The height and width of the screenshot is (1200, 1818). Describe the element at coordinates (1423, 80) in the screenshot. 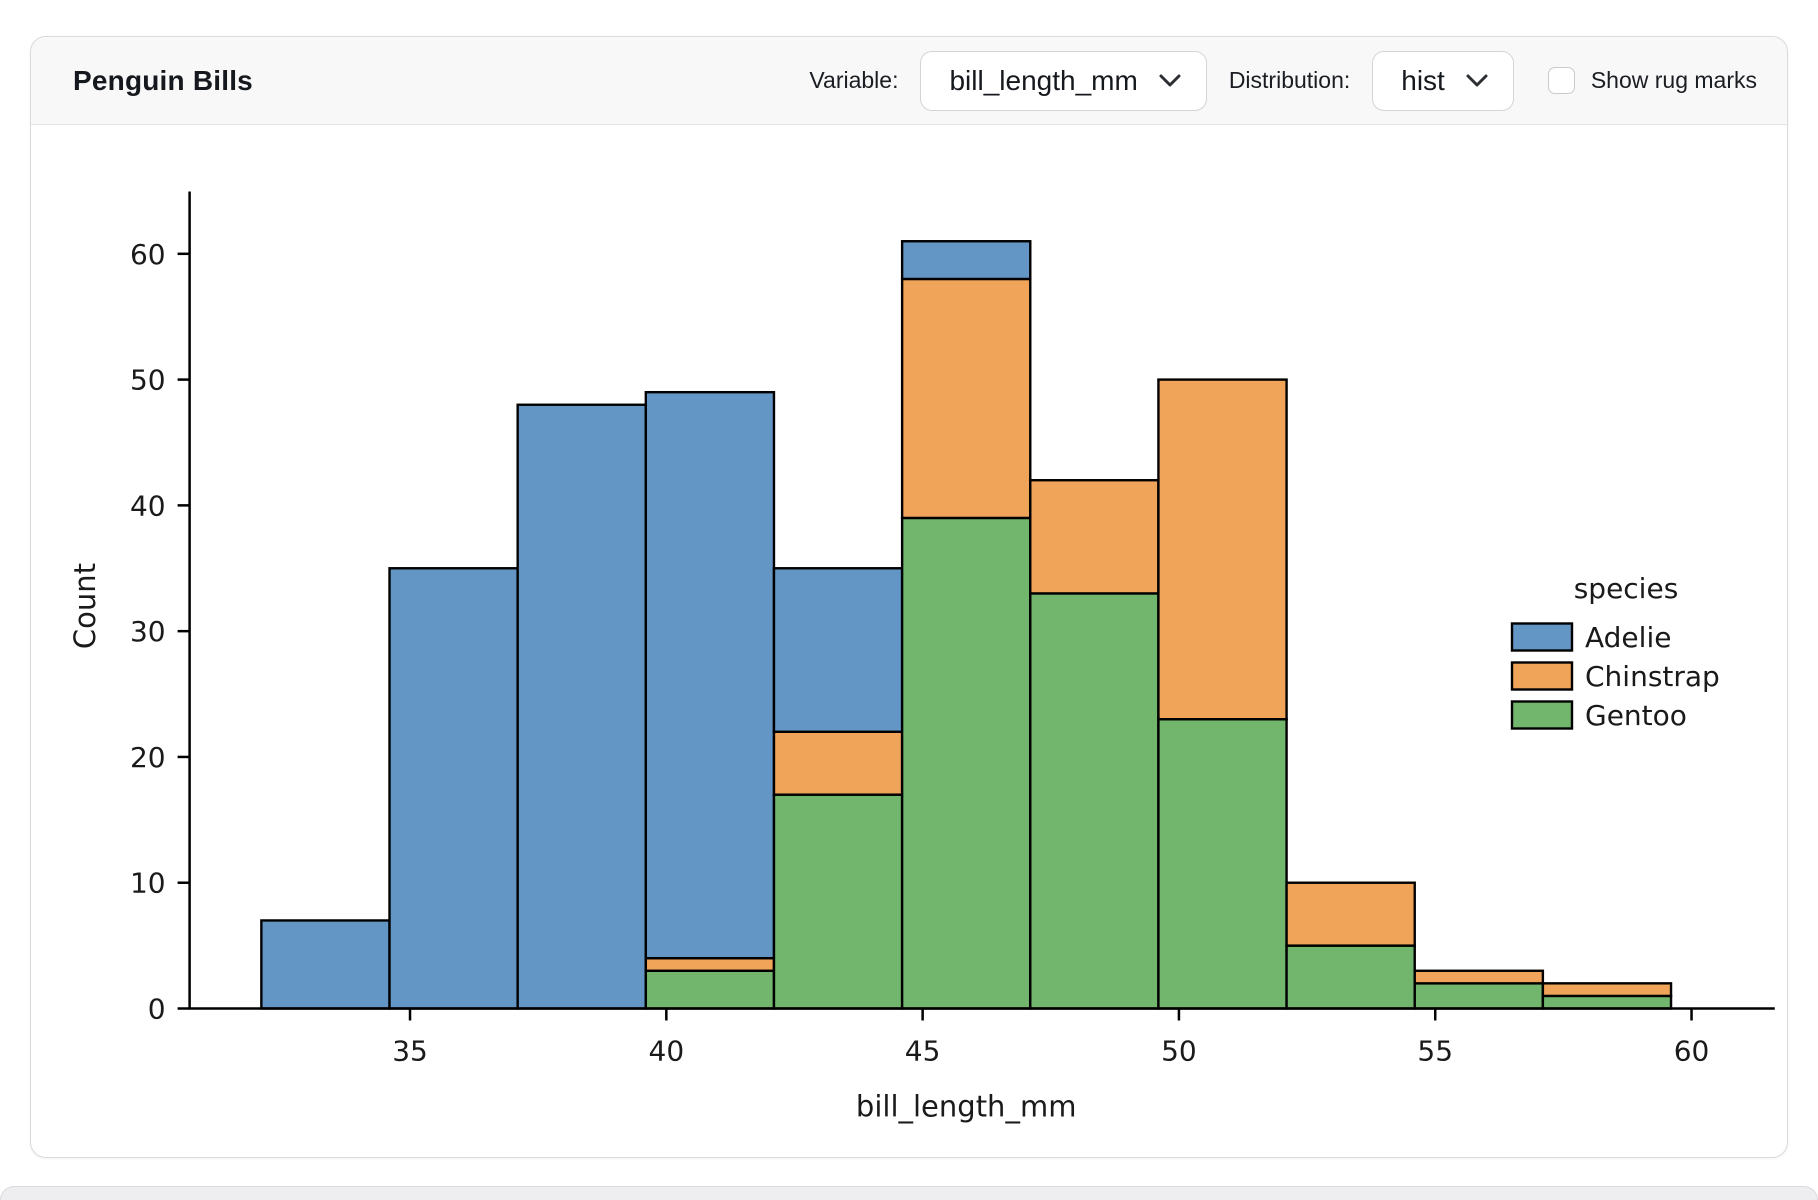

I see `distribution-select-value: hist` at that location.